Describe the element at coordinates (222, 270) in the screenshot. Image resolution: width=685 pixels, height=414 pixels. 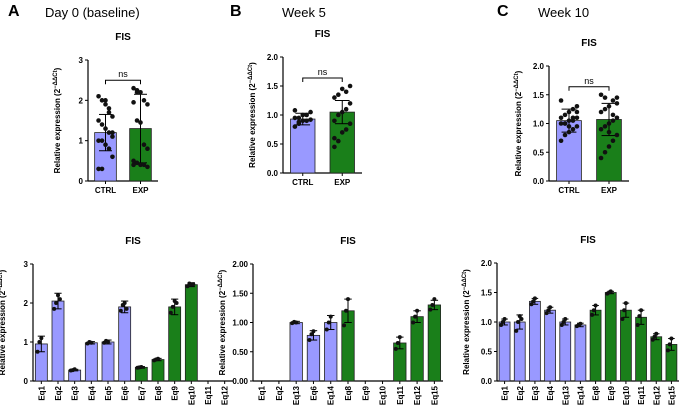
I see `y-axis-label-close: )` at that location.